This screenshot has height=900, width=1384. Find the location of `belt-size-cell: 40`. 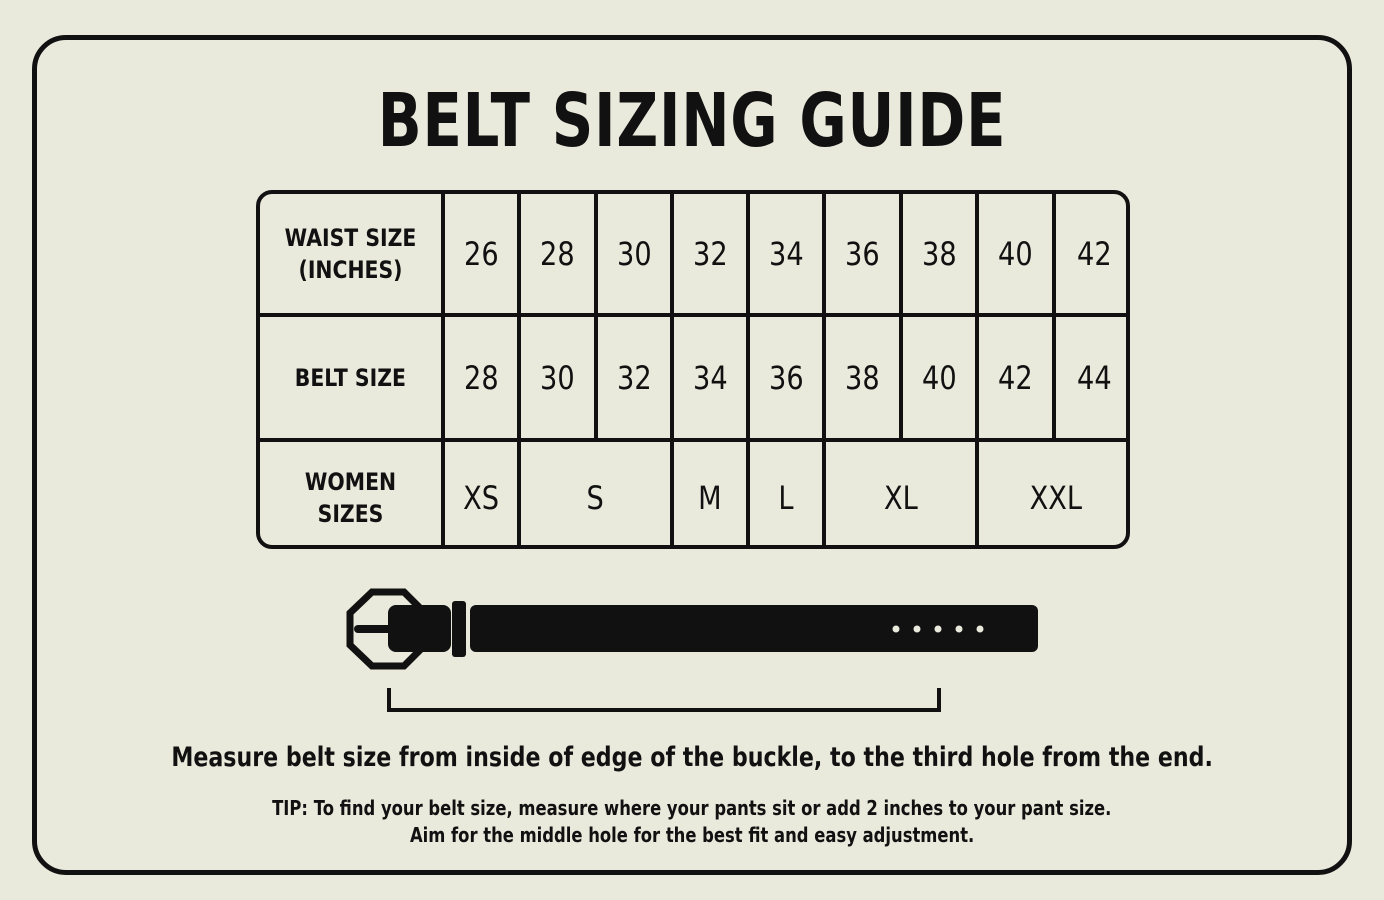

belt-size-cell: 40 is located at coordinates (941, 379).